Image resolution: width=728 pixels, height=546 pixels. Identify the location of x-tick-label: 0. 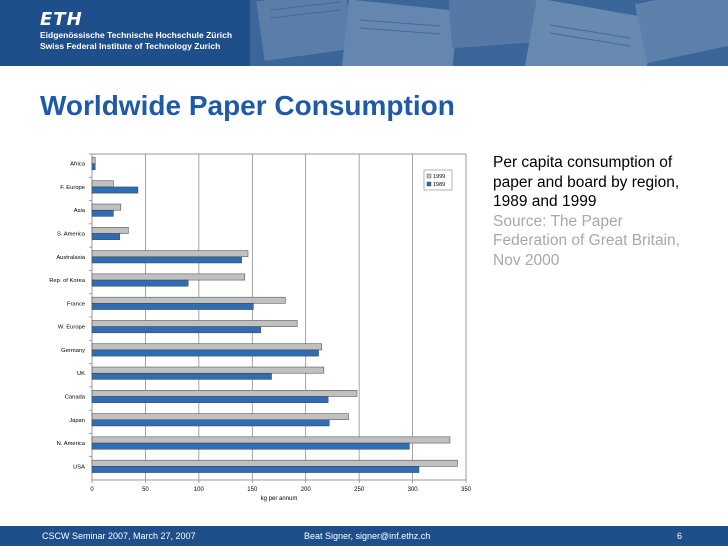
(92, 490).